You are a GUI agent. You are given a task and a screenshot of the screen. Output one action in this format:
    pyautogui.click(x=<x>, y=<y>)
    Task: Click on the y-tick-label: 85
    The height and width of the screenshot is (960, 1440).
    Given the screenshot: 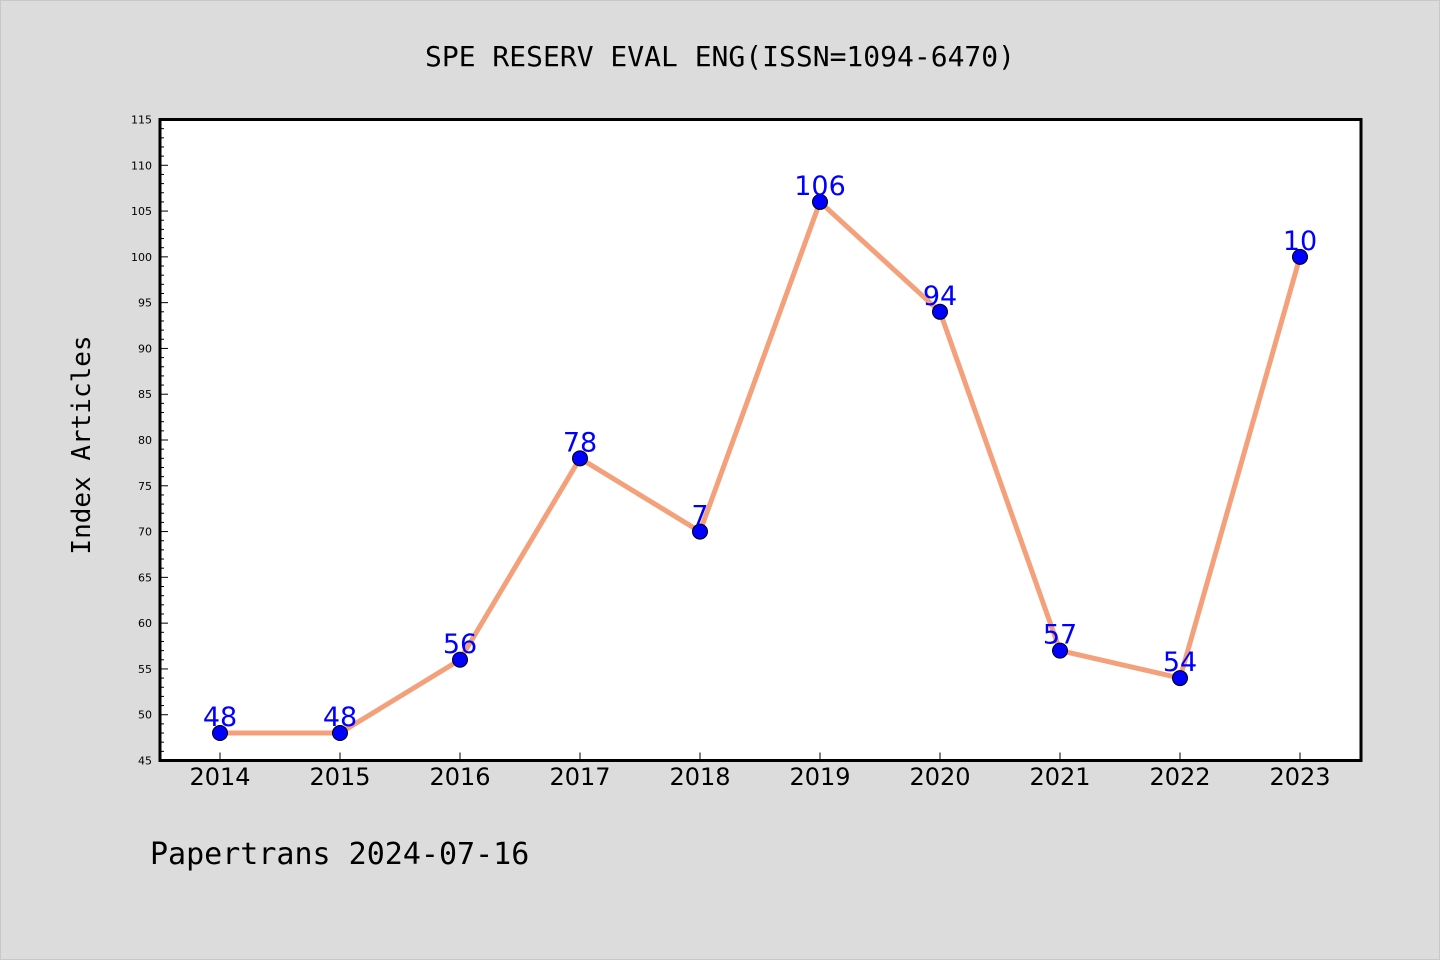 What is the action you would take?
    pyautogui.click(x=145, y=394)
    